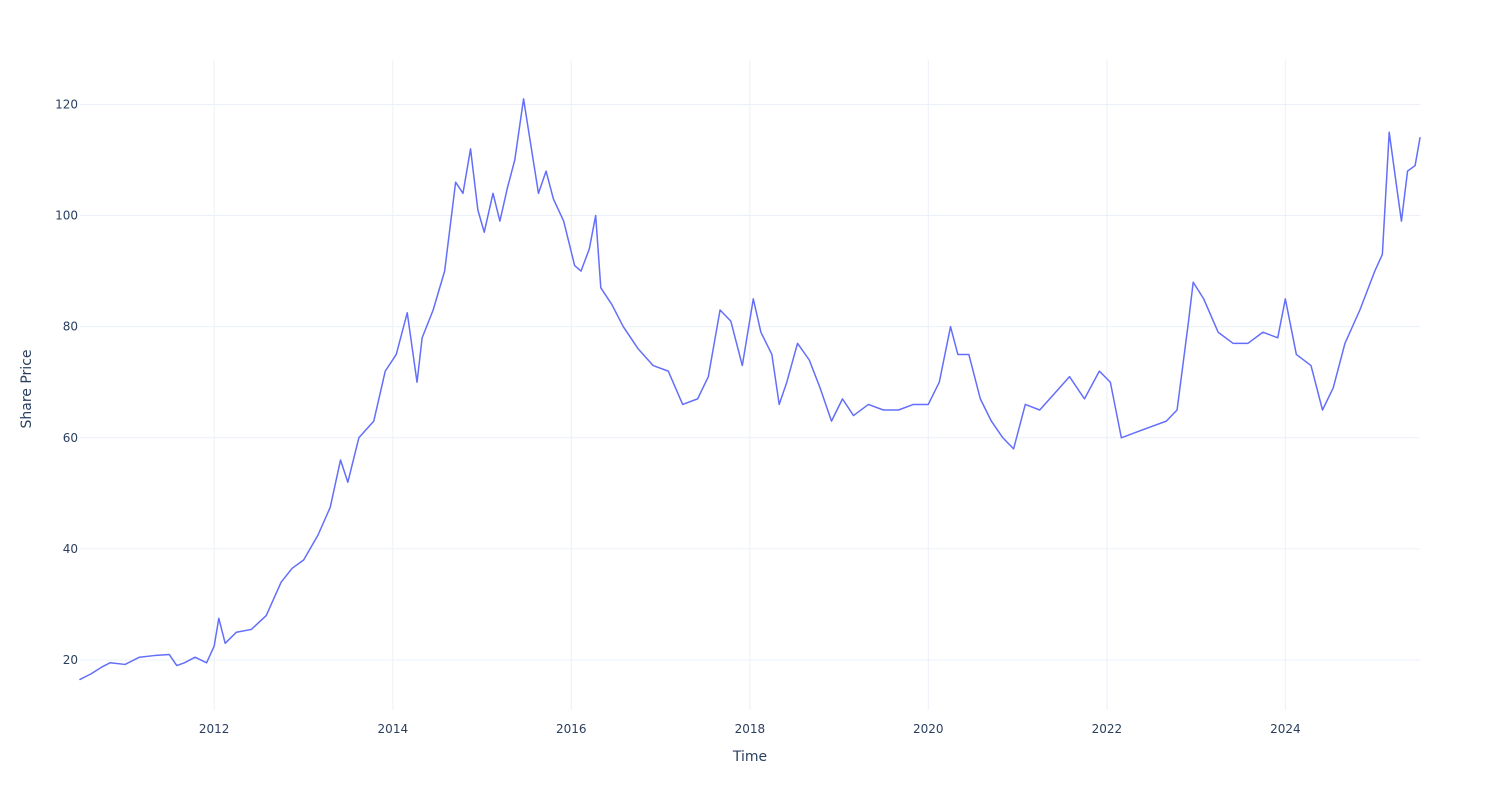 The width and height of the screenshot is (1500, 805). What do you see at coordinates (750, 729) in the screenshot?
I see `x-tick-label: 2018` at bounding box center [750, 729].